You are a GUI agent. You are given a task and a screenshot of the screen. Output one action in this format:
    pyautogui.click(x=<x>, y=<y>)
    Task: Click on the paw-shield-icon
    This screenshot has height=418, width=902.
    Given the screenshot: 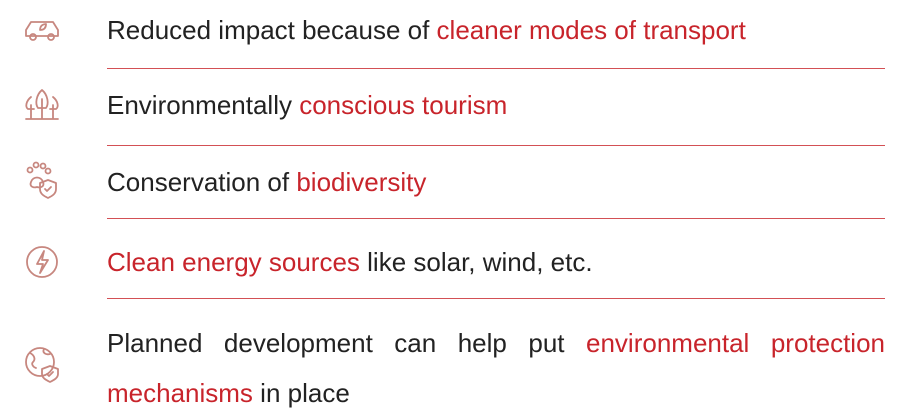 What is the action you would take?
    pyautogui.click(x=41, y=180)
    